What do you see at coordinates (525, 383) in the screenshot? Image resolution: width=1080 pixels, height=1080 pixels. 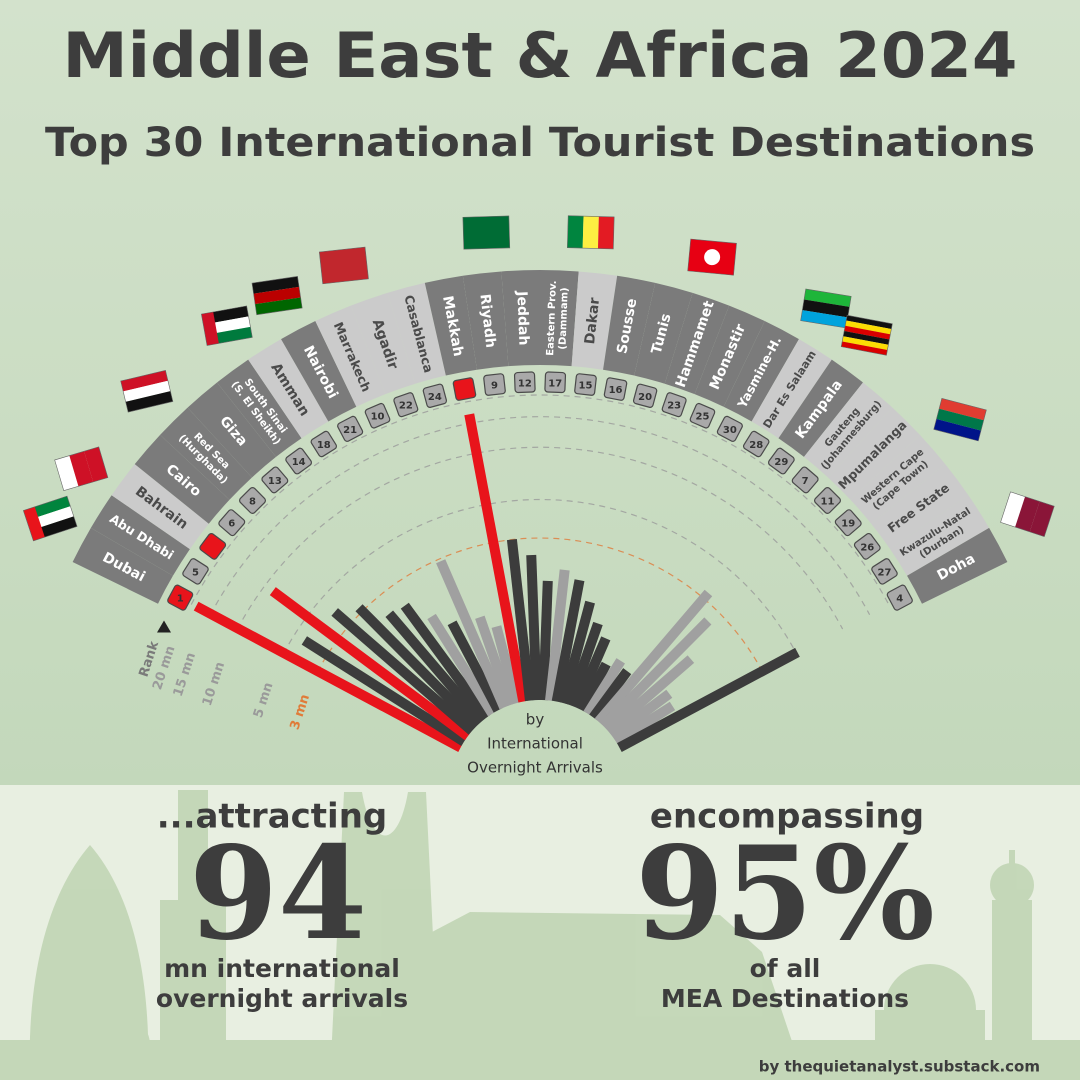 I see `rank-value: 12` at bounding box center [525, 383].